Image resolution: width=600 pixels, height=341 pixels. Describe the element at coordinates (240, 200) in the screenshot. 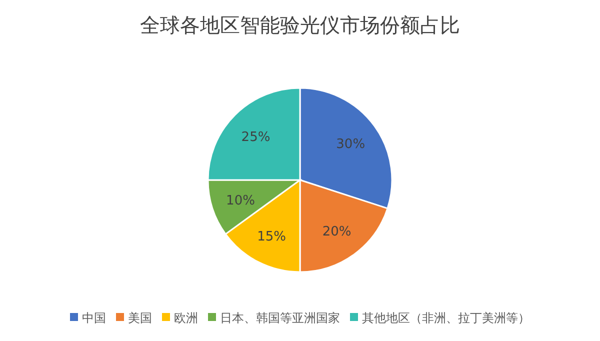

I see `data-label: 10%` at that location.